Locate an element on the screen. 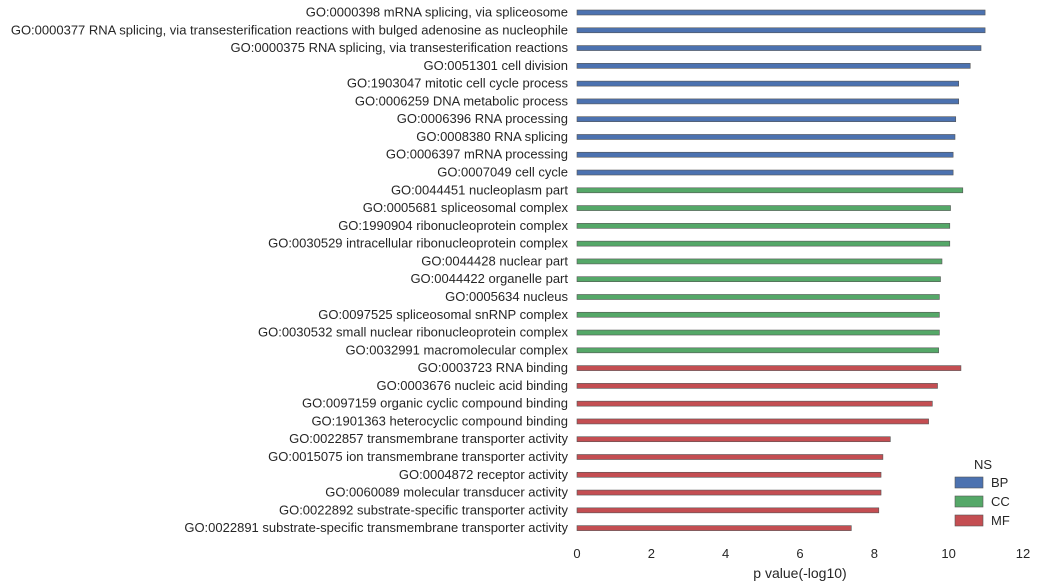 This screenshot has width=1037, height=587. legend-title: NS is located at coordinates (983, 464).